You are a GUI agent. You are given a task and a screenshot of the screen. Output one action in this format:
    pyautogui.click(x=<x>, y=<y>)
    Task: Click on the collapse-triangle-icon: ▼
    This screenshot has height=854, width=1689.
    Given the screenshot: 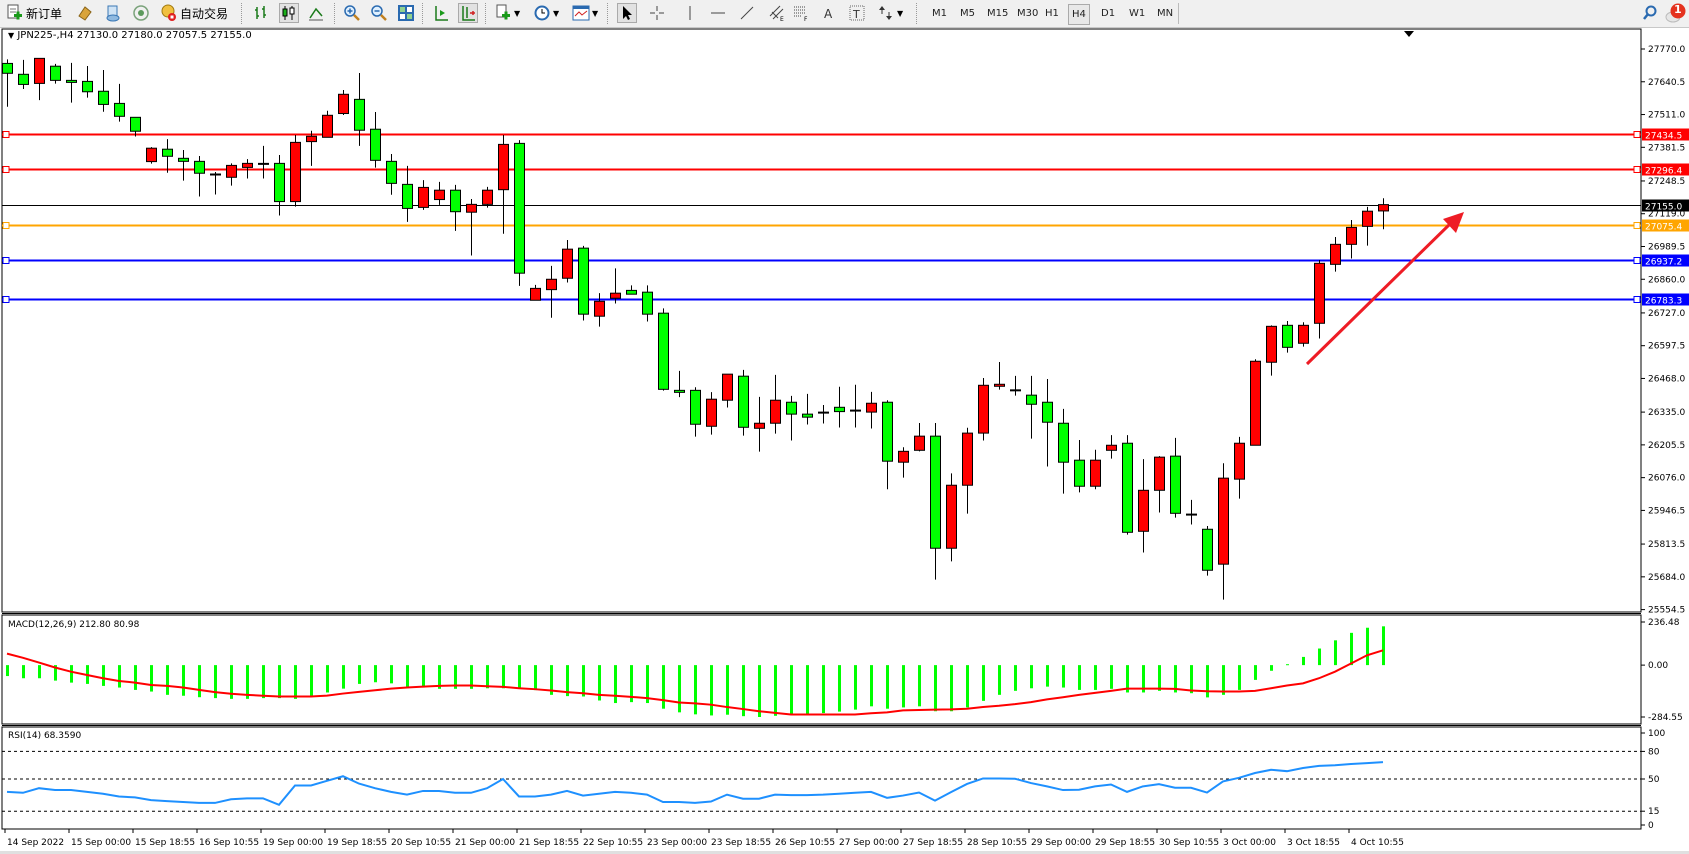 What is the action you would take?
    pyautogui.click(x=11, y=35)
    